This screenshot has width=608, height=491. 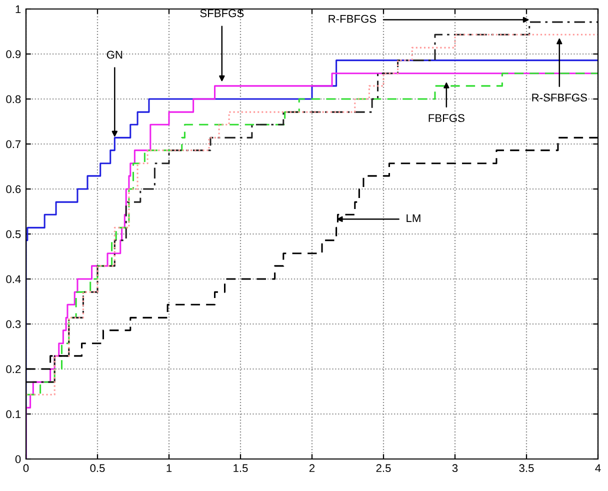 What do you see at coordinates (13, 54) in the screenshot?
I see `y-tick-label: 0.9` at bounding box center [13, 54].